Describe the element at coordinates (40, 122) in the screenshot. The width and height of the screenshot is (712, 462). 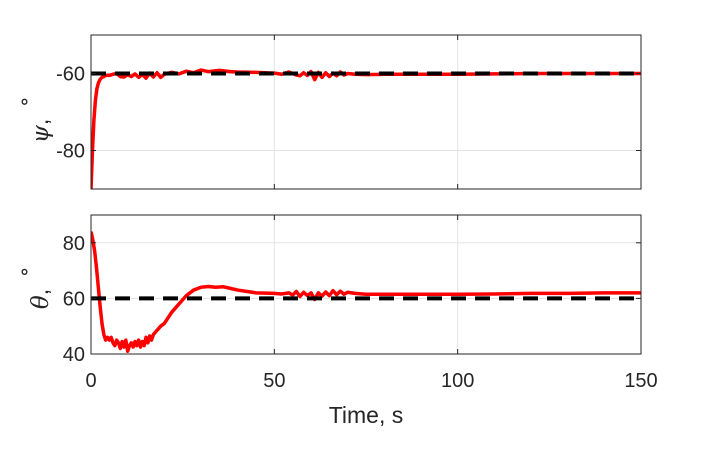
I see `psi-comma: ,` at that location.